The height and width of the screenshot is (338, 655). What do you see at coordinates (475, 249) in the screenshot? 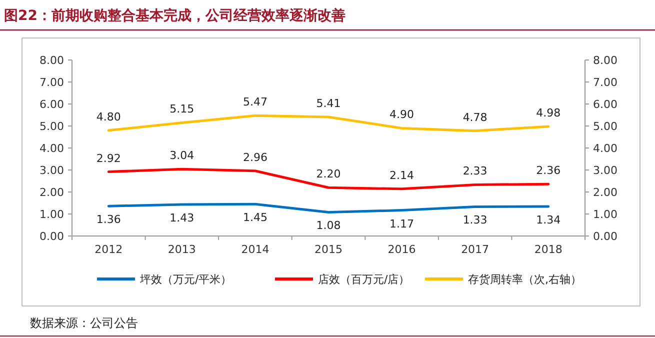
I see `x-tick-label: 2017` at bounding box center [475, 249].